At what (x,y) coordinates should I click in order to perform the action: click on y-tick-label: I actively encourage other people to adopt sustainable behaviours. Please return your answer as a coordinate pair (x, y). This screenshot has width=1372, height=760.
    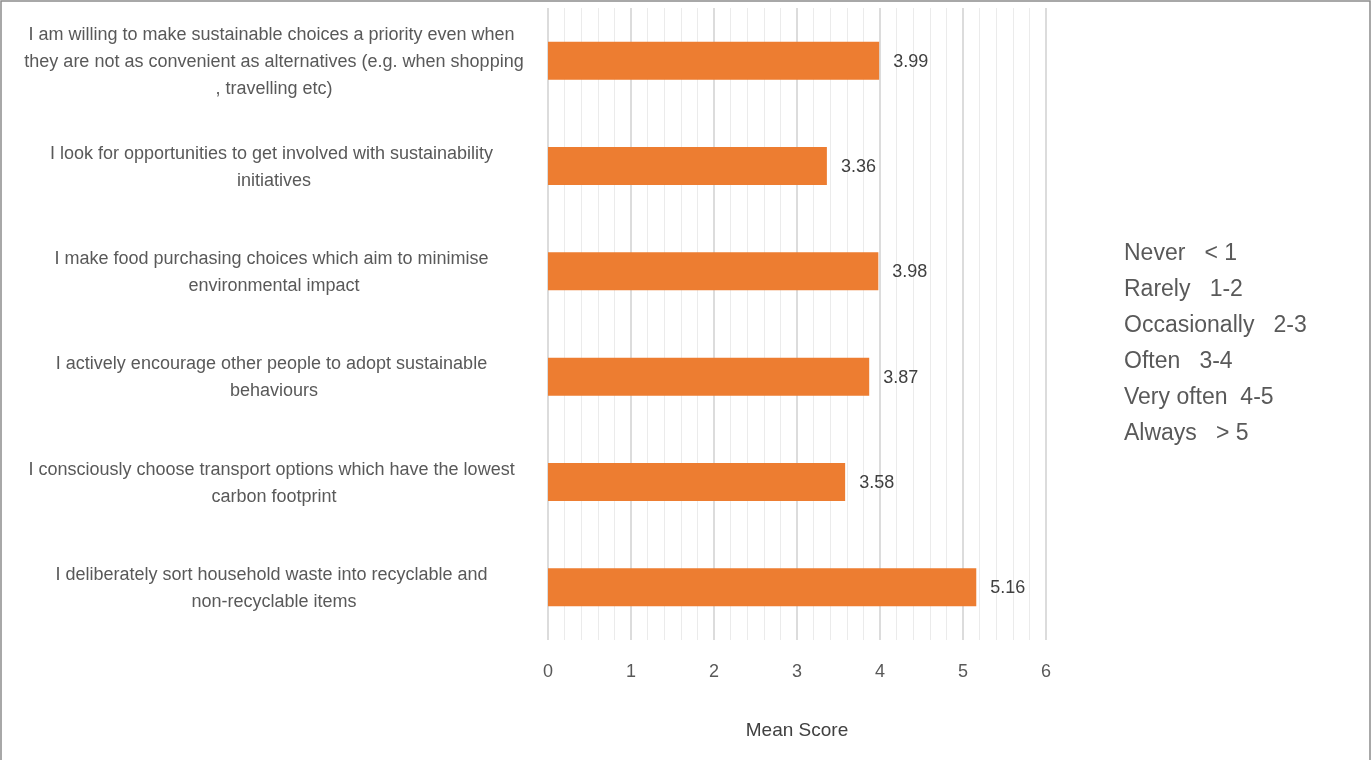
    Looking at the image, I should click on (274, 377).